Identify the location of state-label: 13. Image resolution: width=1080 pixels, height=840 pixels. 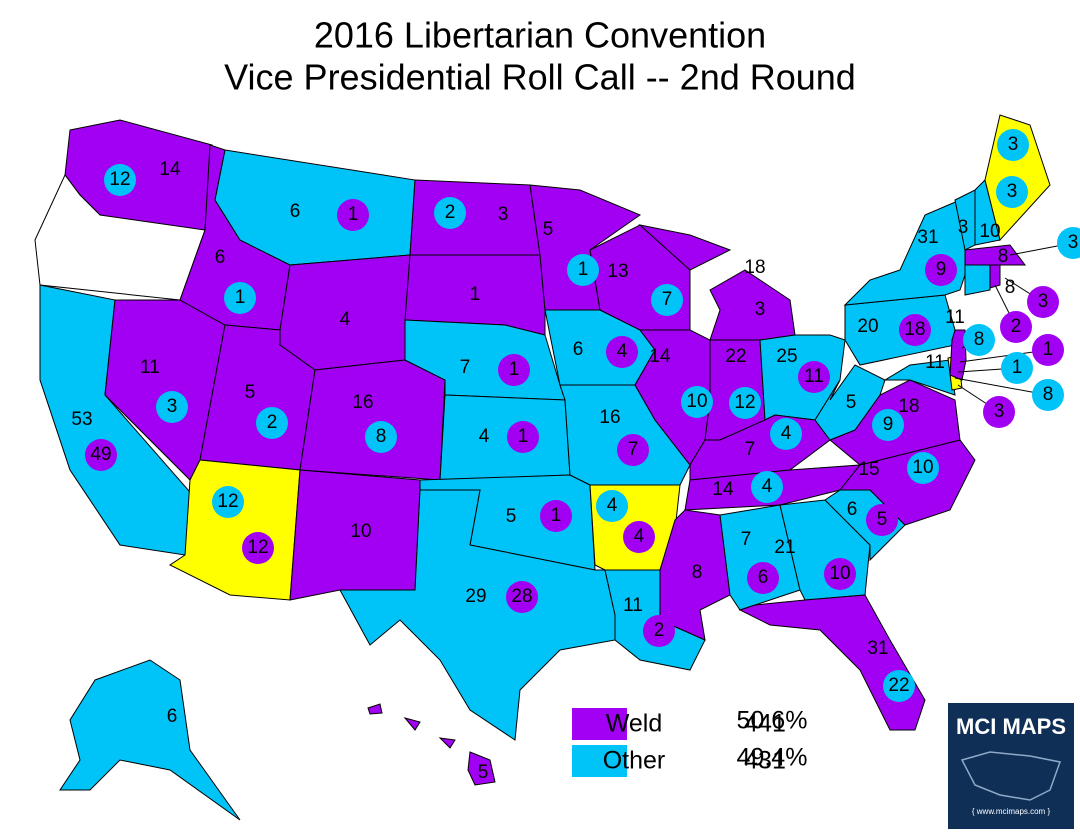
(617, 271).